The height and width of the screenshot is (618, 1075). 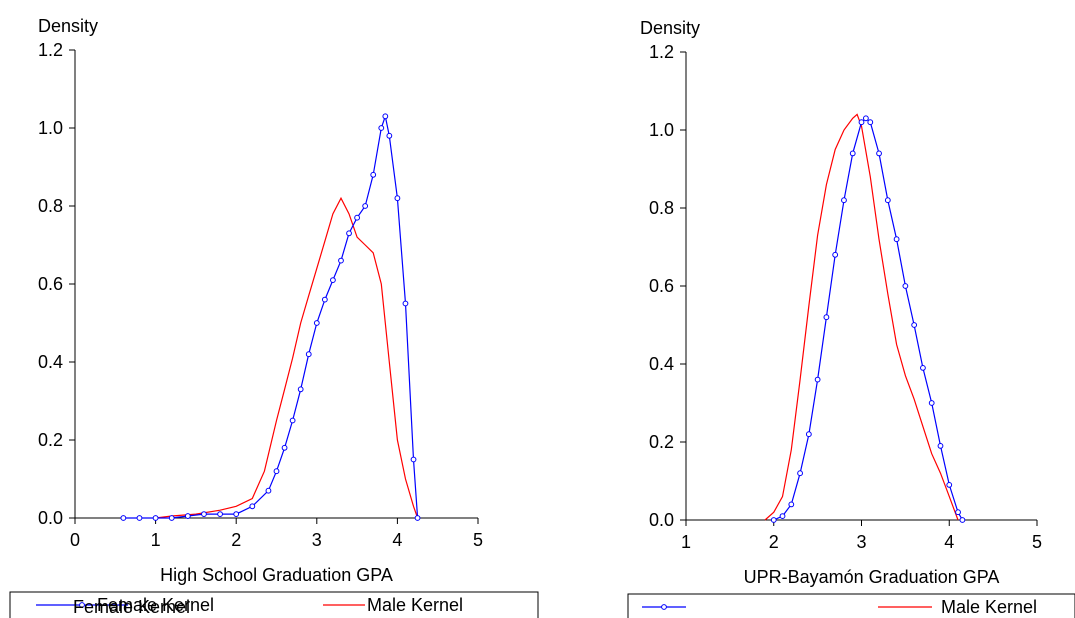 I want to click on x-tick-label: 0, so click(x=75, y=540).